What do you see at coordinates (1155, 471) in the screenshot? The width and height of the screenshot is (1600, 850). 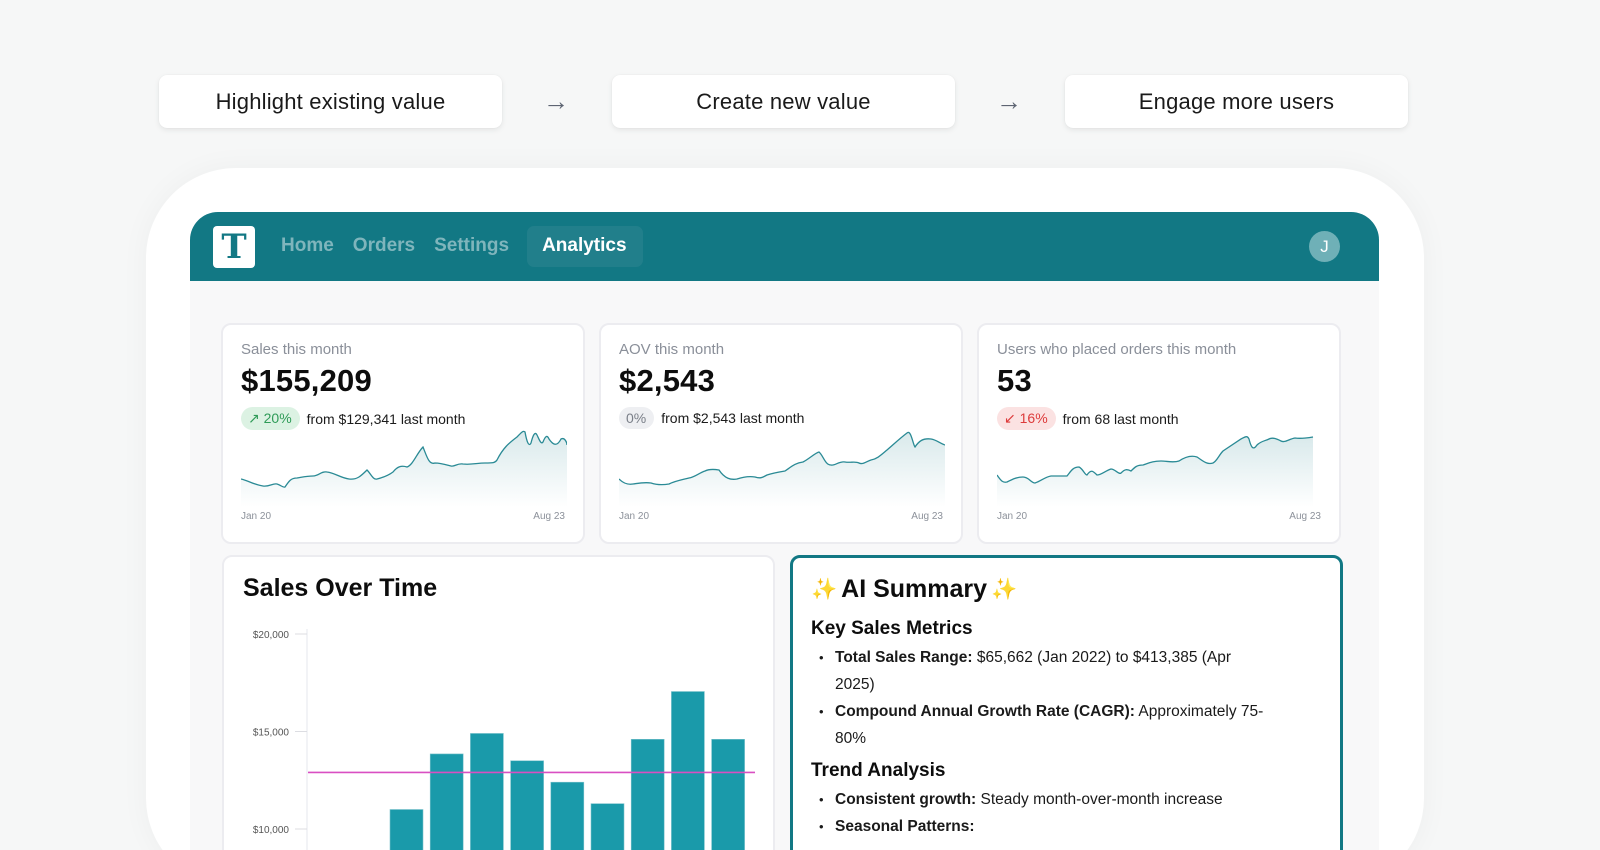 I see `sparkline-users` at bounding box center [1155, 471].